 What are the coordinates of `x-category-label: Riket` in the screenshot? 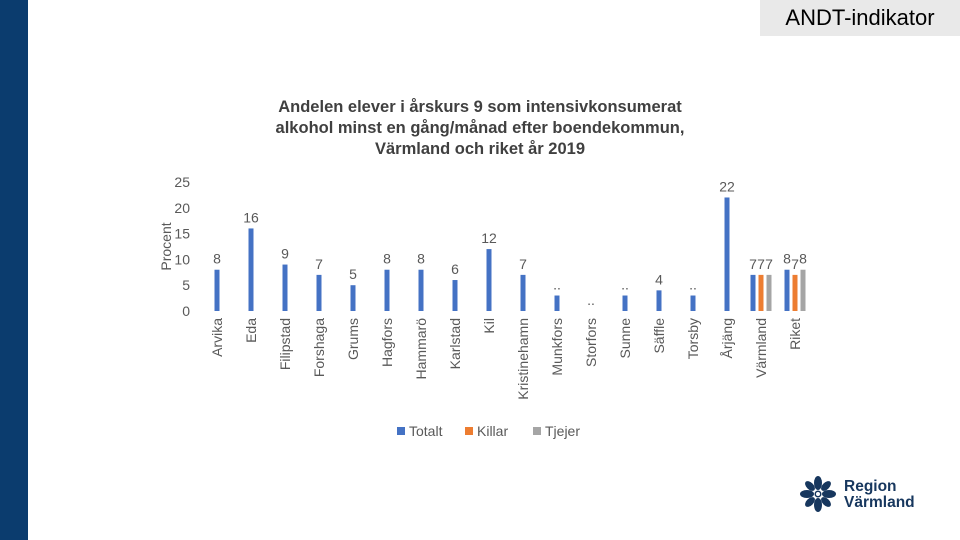 It's located at (795, 334).